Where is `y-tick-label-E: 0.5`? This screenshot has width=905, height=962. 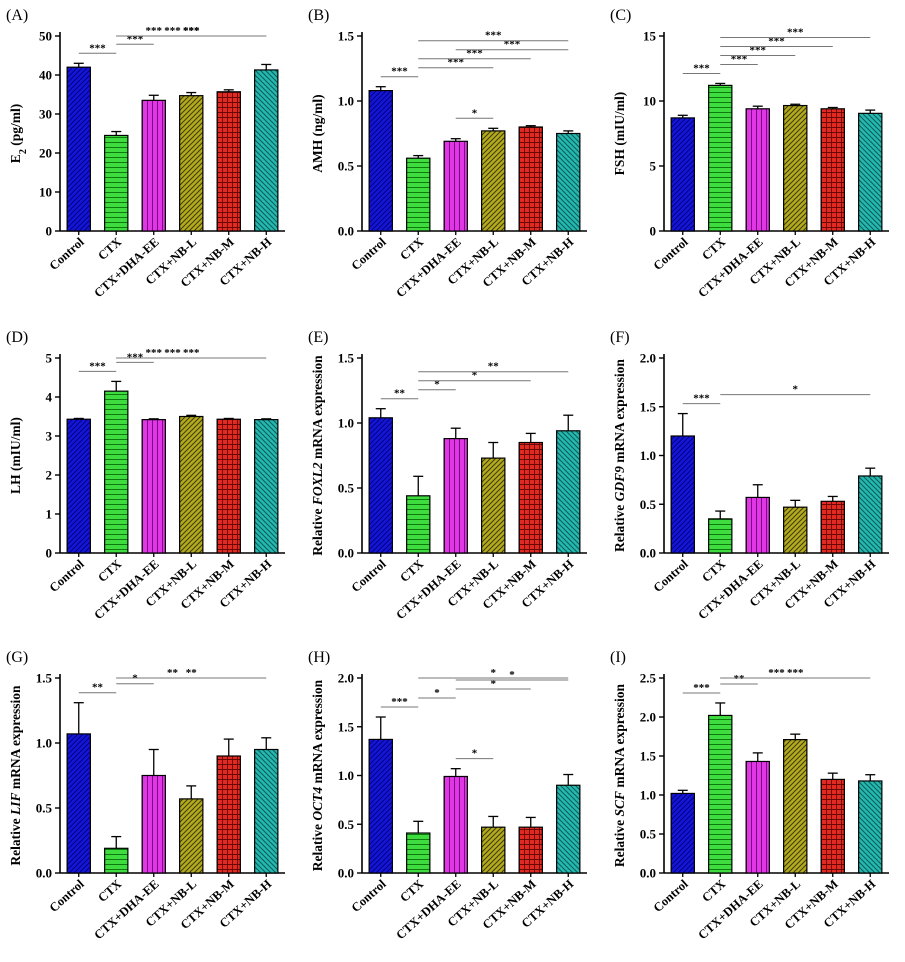
y-tick-label-E: 0.5 is located at coordinates (346, 488).